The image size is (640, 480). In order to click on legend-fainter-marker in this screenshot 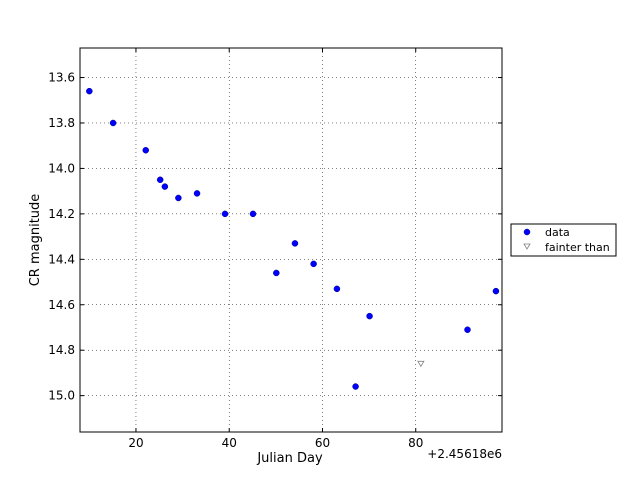, I will do `click(527, 246)`.